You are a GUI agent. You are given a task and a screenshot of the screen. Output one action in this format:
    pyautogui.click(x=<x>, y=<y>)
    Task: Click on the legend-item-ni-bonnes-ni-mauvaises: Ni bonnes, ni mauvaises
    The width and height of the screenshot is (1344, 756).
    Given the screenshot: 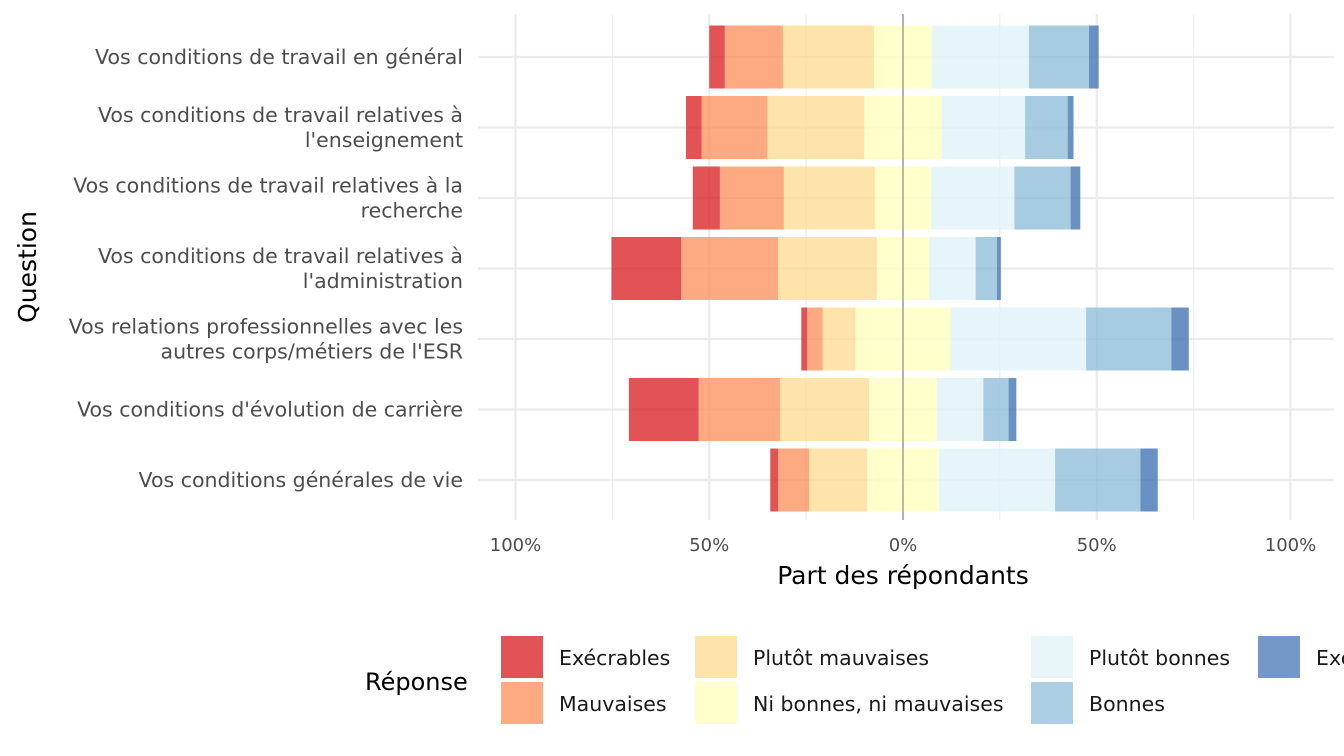 What is the action you would take?
    pyautogui.click(x=849, y=703)
    